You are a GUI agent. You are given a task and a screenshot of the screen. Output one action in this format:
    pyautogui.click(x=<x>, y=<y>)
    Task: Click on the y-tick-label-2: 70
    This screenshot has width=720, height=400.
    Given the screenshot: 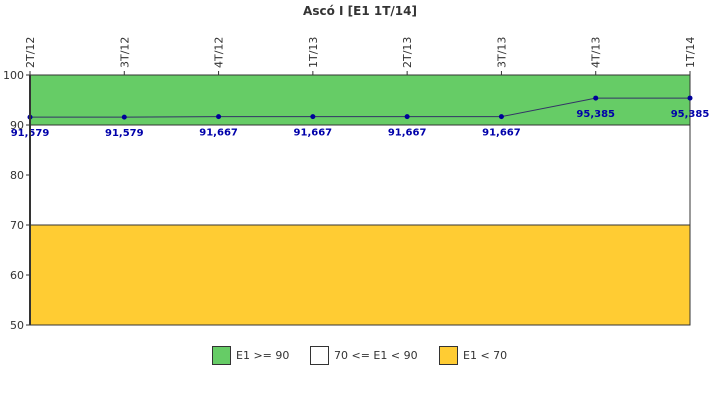 What is the action you would take?
    pyautogui.click(x=17, y=225)
    